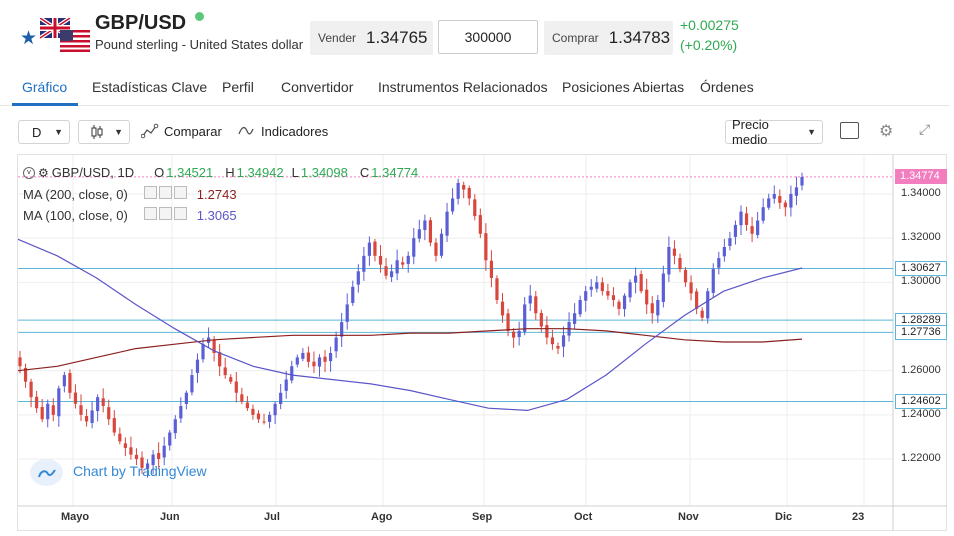 The image size is (954, 536). What do you see at coordinates (43, 172) in the screenshot?
I see `settings-small-icon: ⚙` at bounding box center [43, 172].